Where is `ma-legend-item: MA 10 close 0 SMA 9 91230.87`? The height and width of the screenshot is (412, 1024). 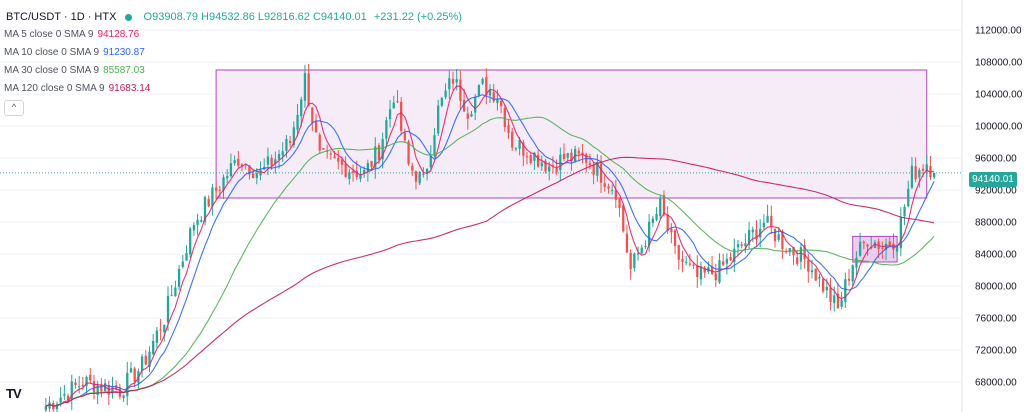 ma-legend-item: MA 10 close 0 SMA 9 91230.87 is located at coordinates (74, 52).